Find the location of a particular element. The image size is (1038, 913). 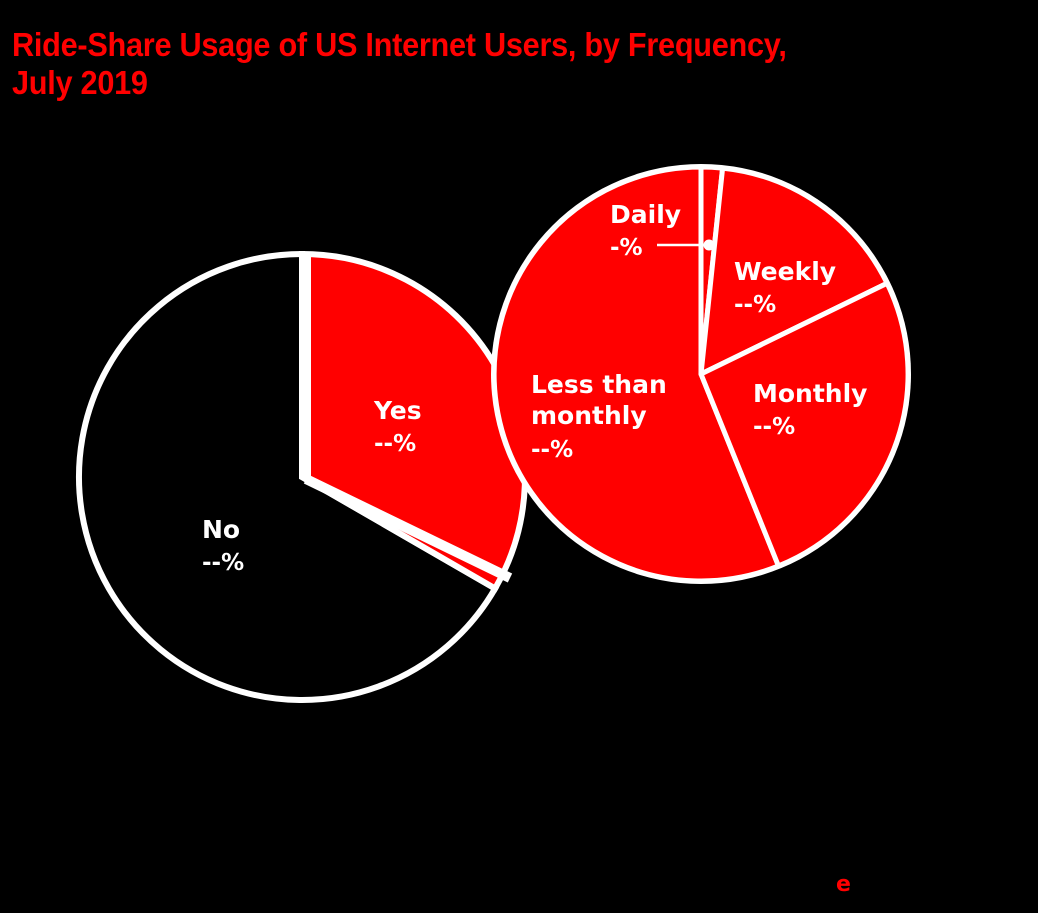

value-daily: -% is located at coordinates (626, 248).